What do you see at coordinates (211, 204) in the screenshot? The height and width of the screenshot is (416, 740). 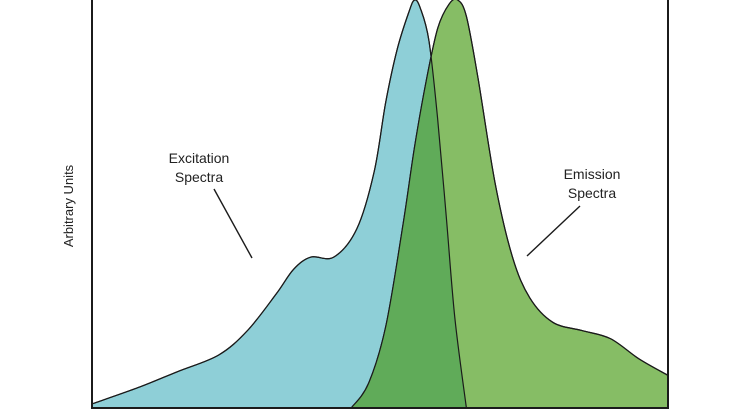 I see `excitation-annotation: Excitation Spectra` at bounding box center [211, 204].